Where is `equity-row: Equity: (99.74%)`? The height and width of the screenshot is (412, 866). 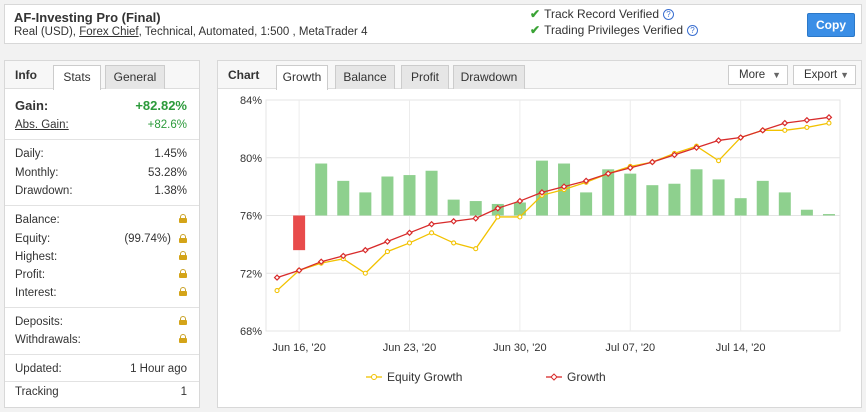 equity-row: Equity: (99.74%) is located at coordinates (101, 239).